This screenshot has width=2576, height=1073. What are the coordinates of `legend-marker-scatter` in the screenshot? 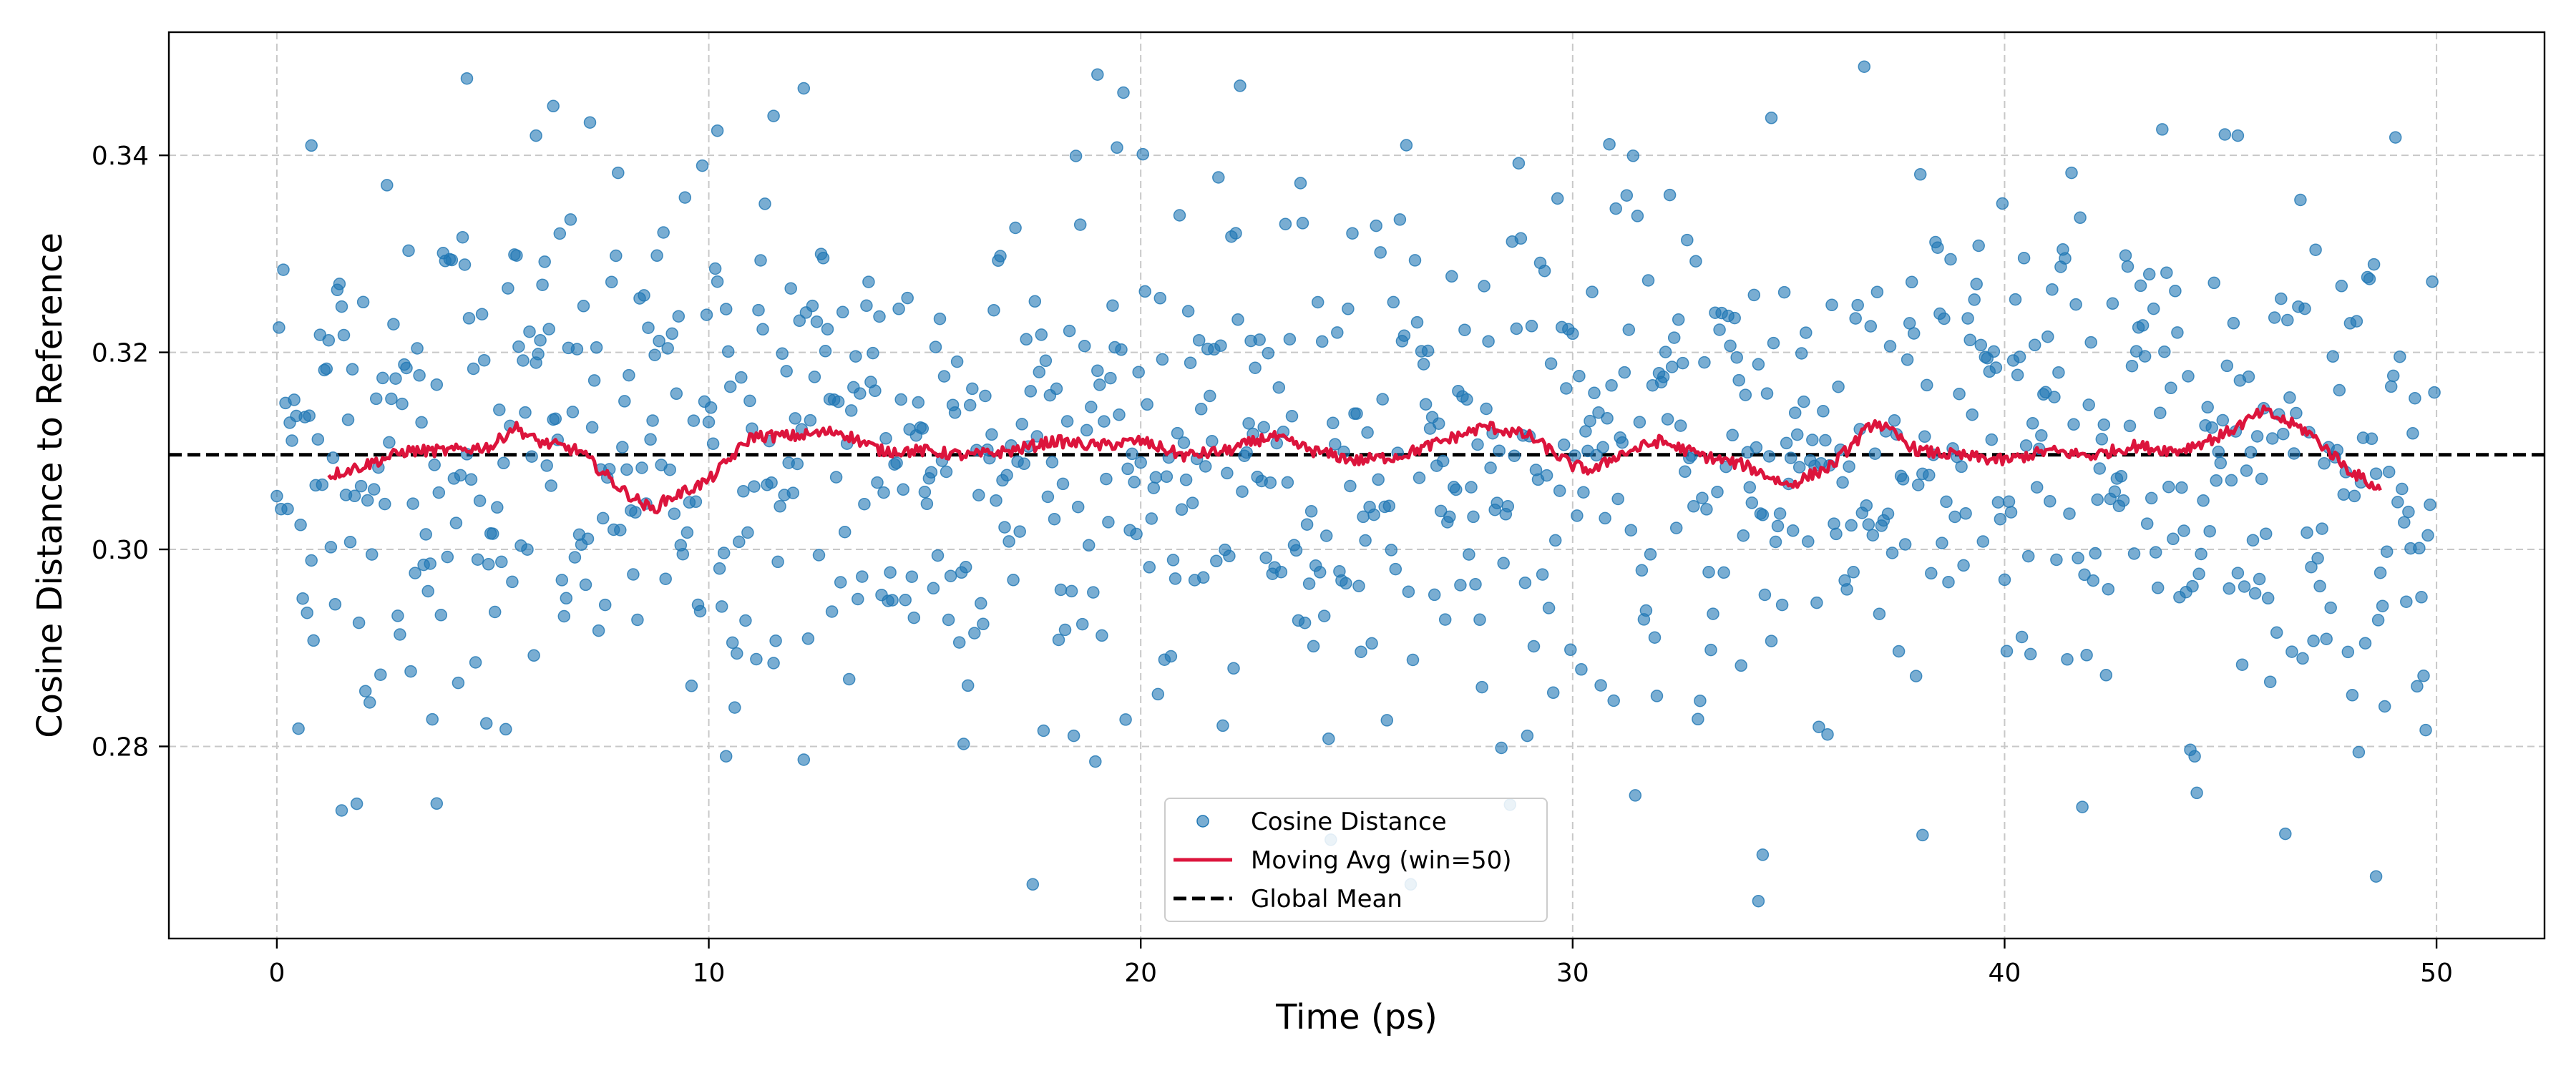 It's located at (1202, 821).